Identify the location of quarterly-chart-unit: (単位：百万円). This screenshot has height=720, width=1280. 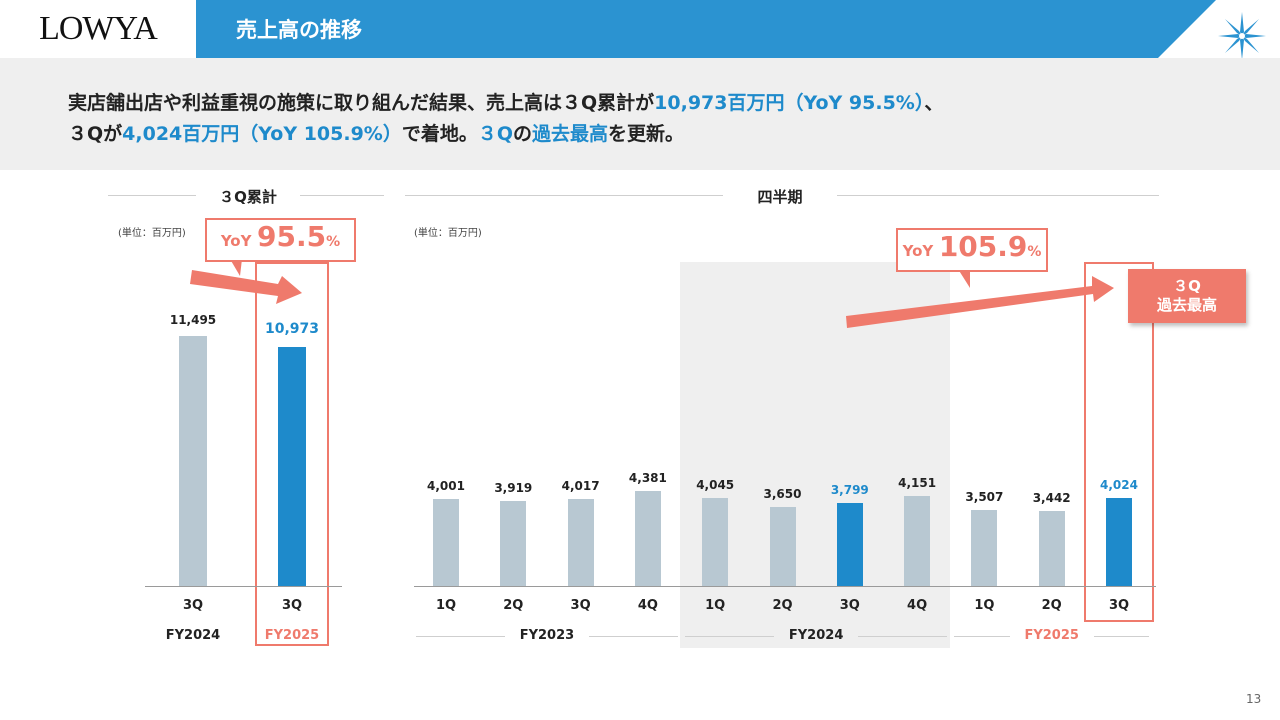
(448, 233).